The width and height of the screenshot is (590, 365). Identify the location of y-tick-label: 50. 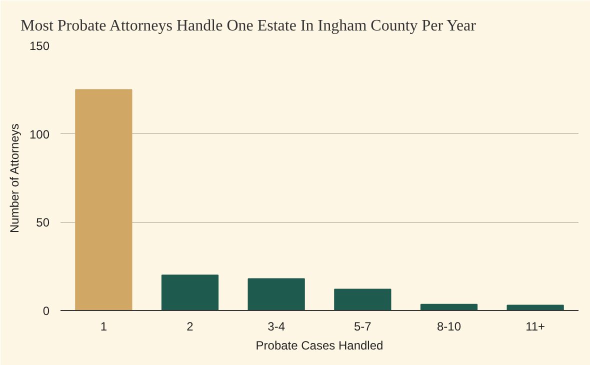
(43, 223).